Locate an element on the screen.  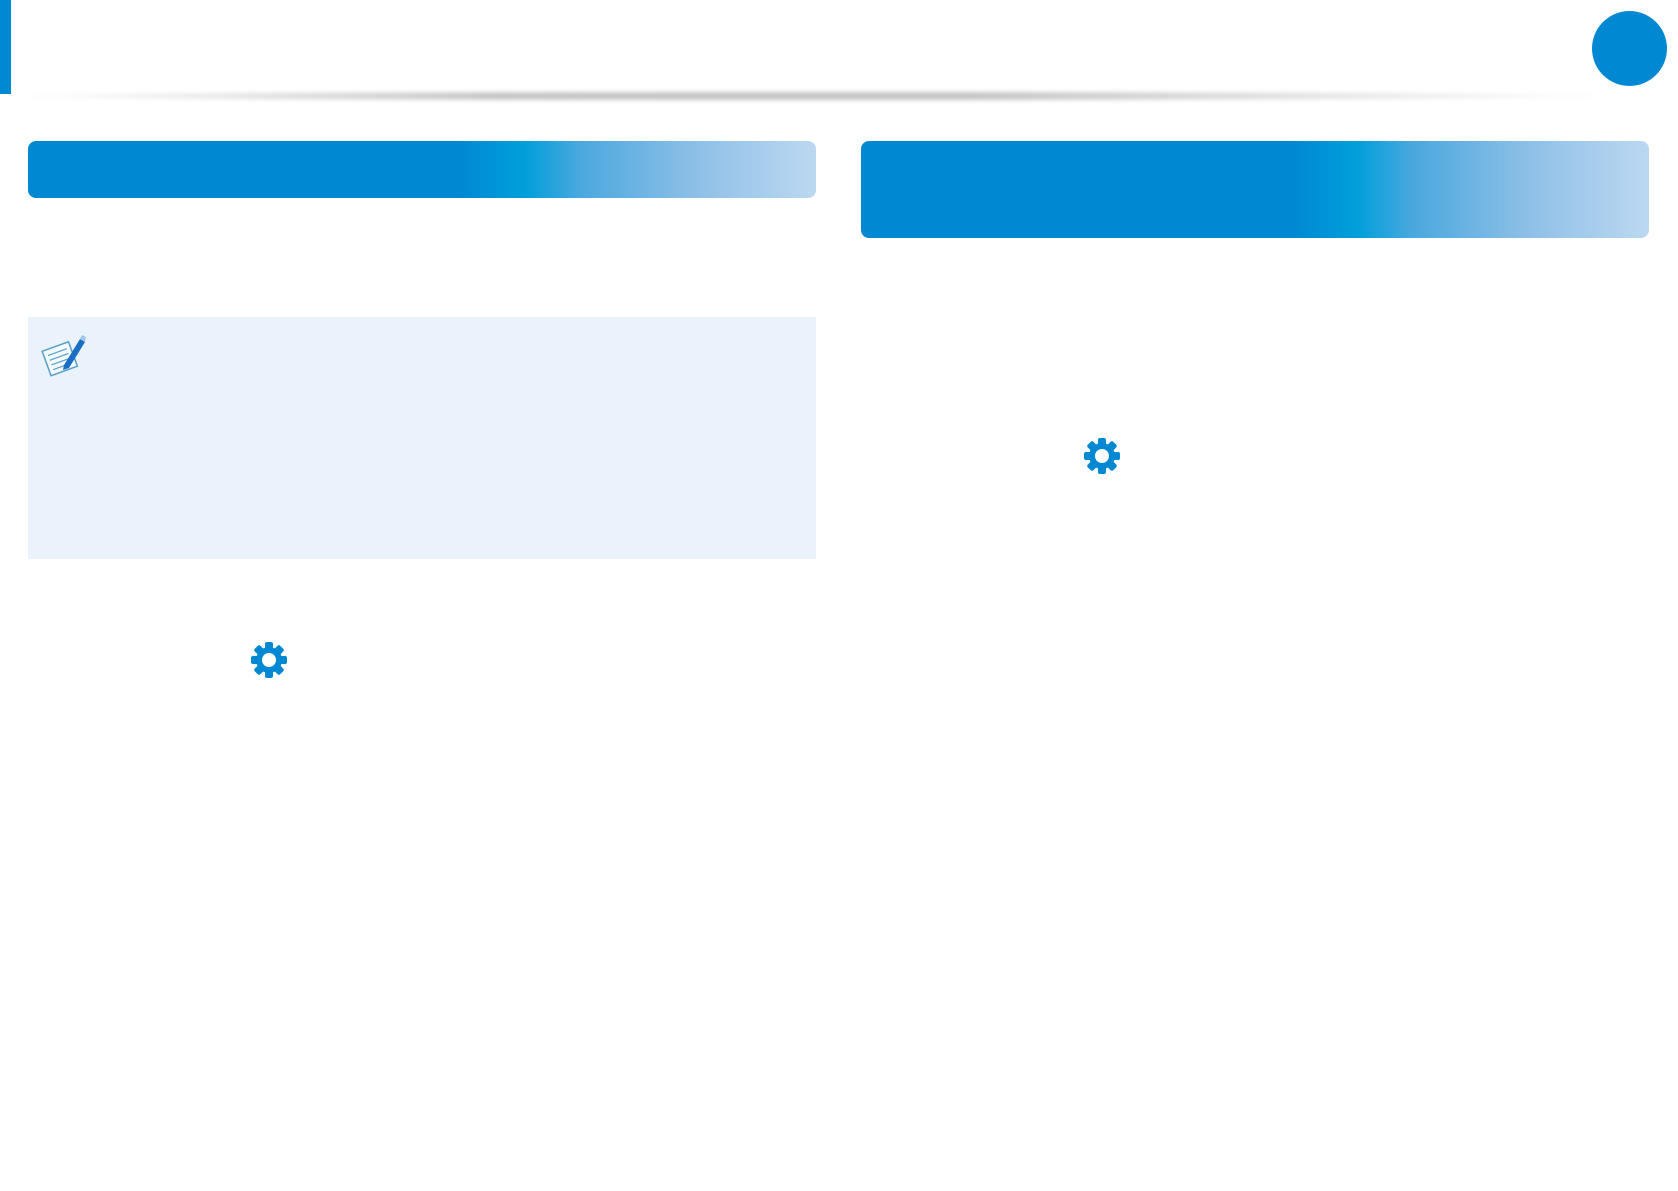
note-pencil-icon is located at coordinates (63, 356).